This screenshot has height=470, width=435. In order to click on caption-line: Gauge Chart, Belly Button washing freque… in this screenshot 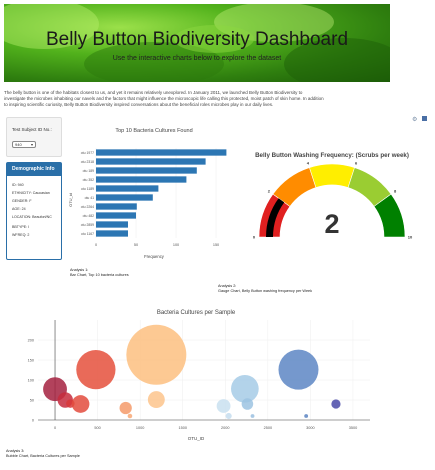, I will do `click(265, 290)`.